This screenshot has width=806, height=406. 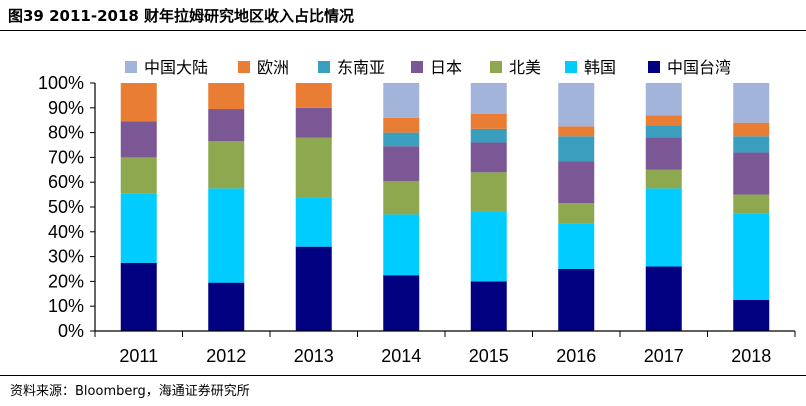 I want to click on legend: 中国大陆 欧洲 东南亚 日本 北美 韩国 中国台湾, so click(x=428, y=67).